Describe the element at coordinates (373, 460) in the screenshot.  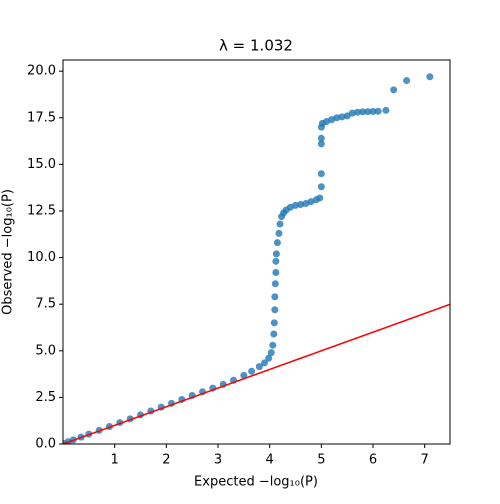
I see `x-tick-label: 6` at that location.